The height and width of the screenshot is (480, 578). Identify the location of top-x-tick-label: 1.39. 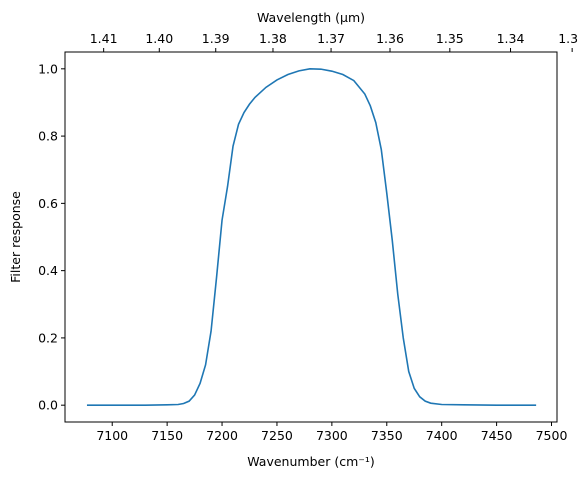
(216, 38).